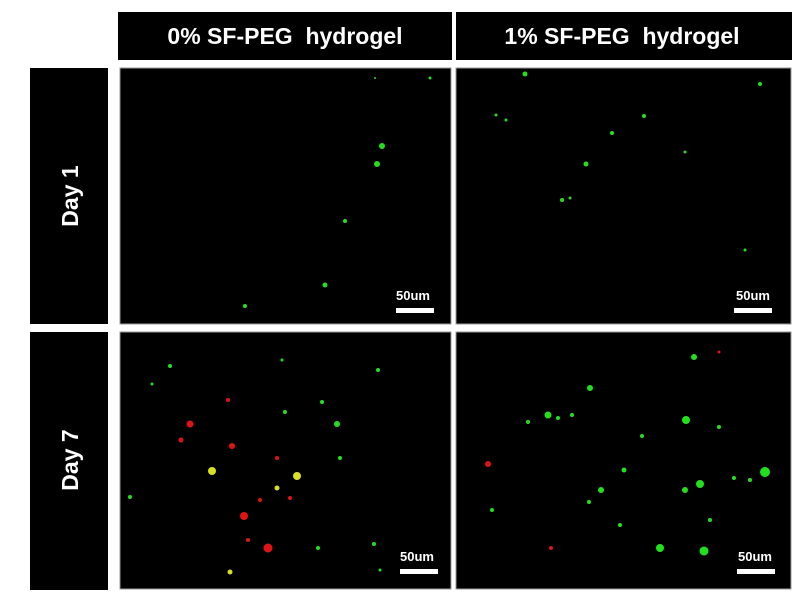  I want to click on row-header: Day 1, so click(70, 196).